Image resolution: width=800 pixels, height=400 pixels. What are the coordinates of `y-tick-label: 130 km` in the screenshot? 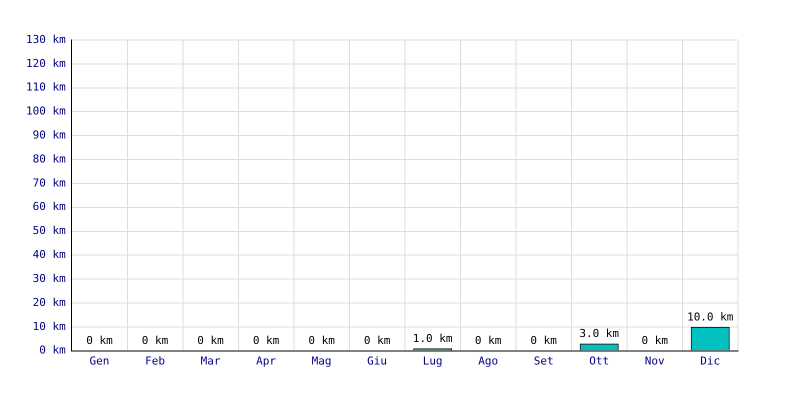 It's located at (46, 39).